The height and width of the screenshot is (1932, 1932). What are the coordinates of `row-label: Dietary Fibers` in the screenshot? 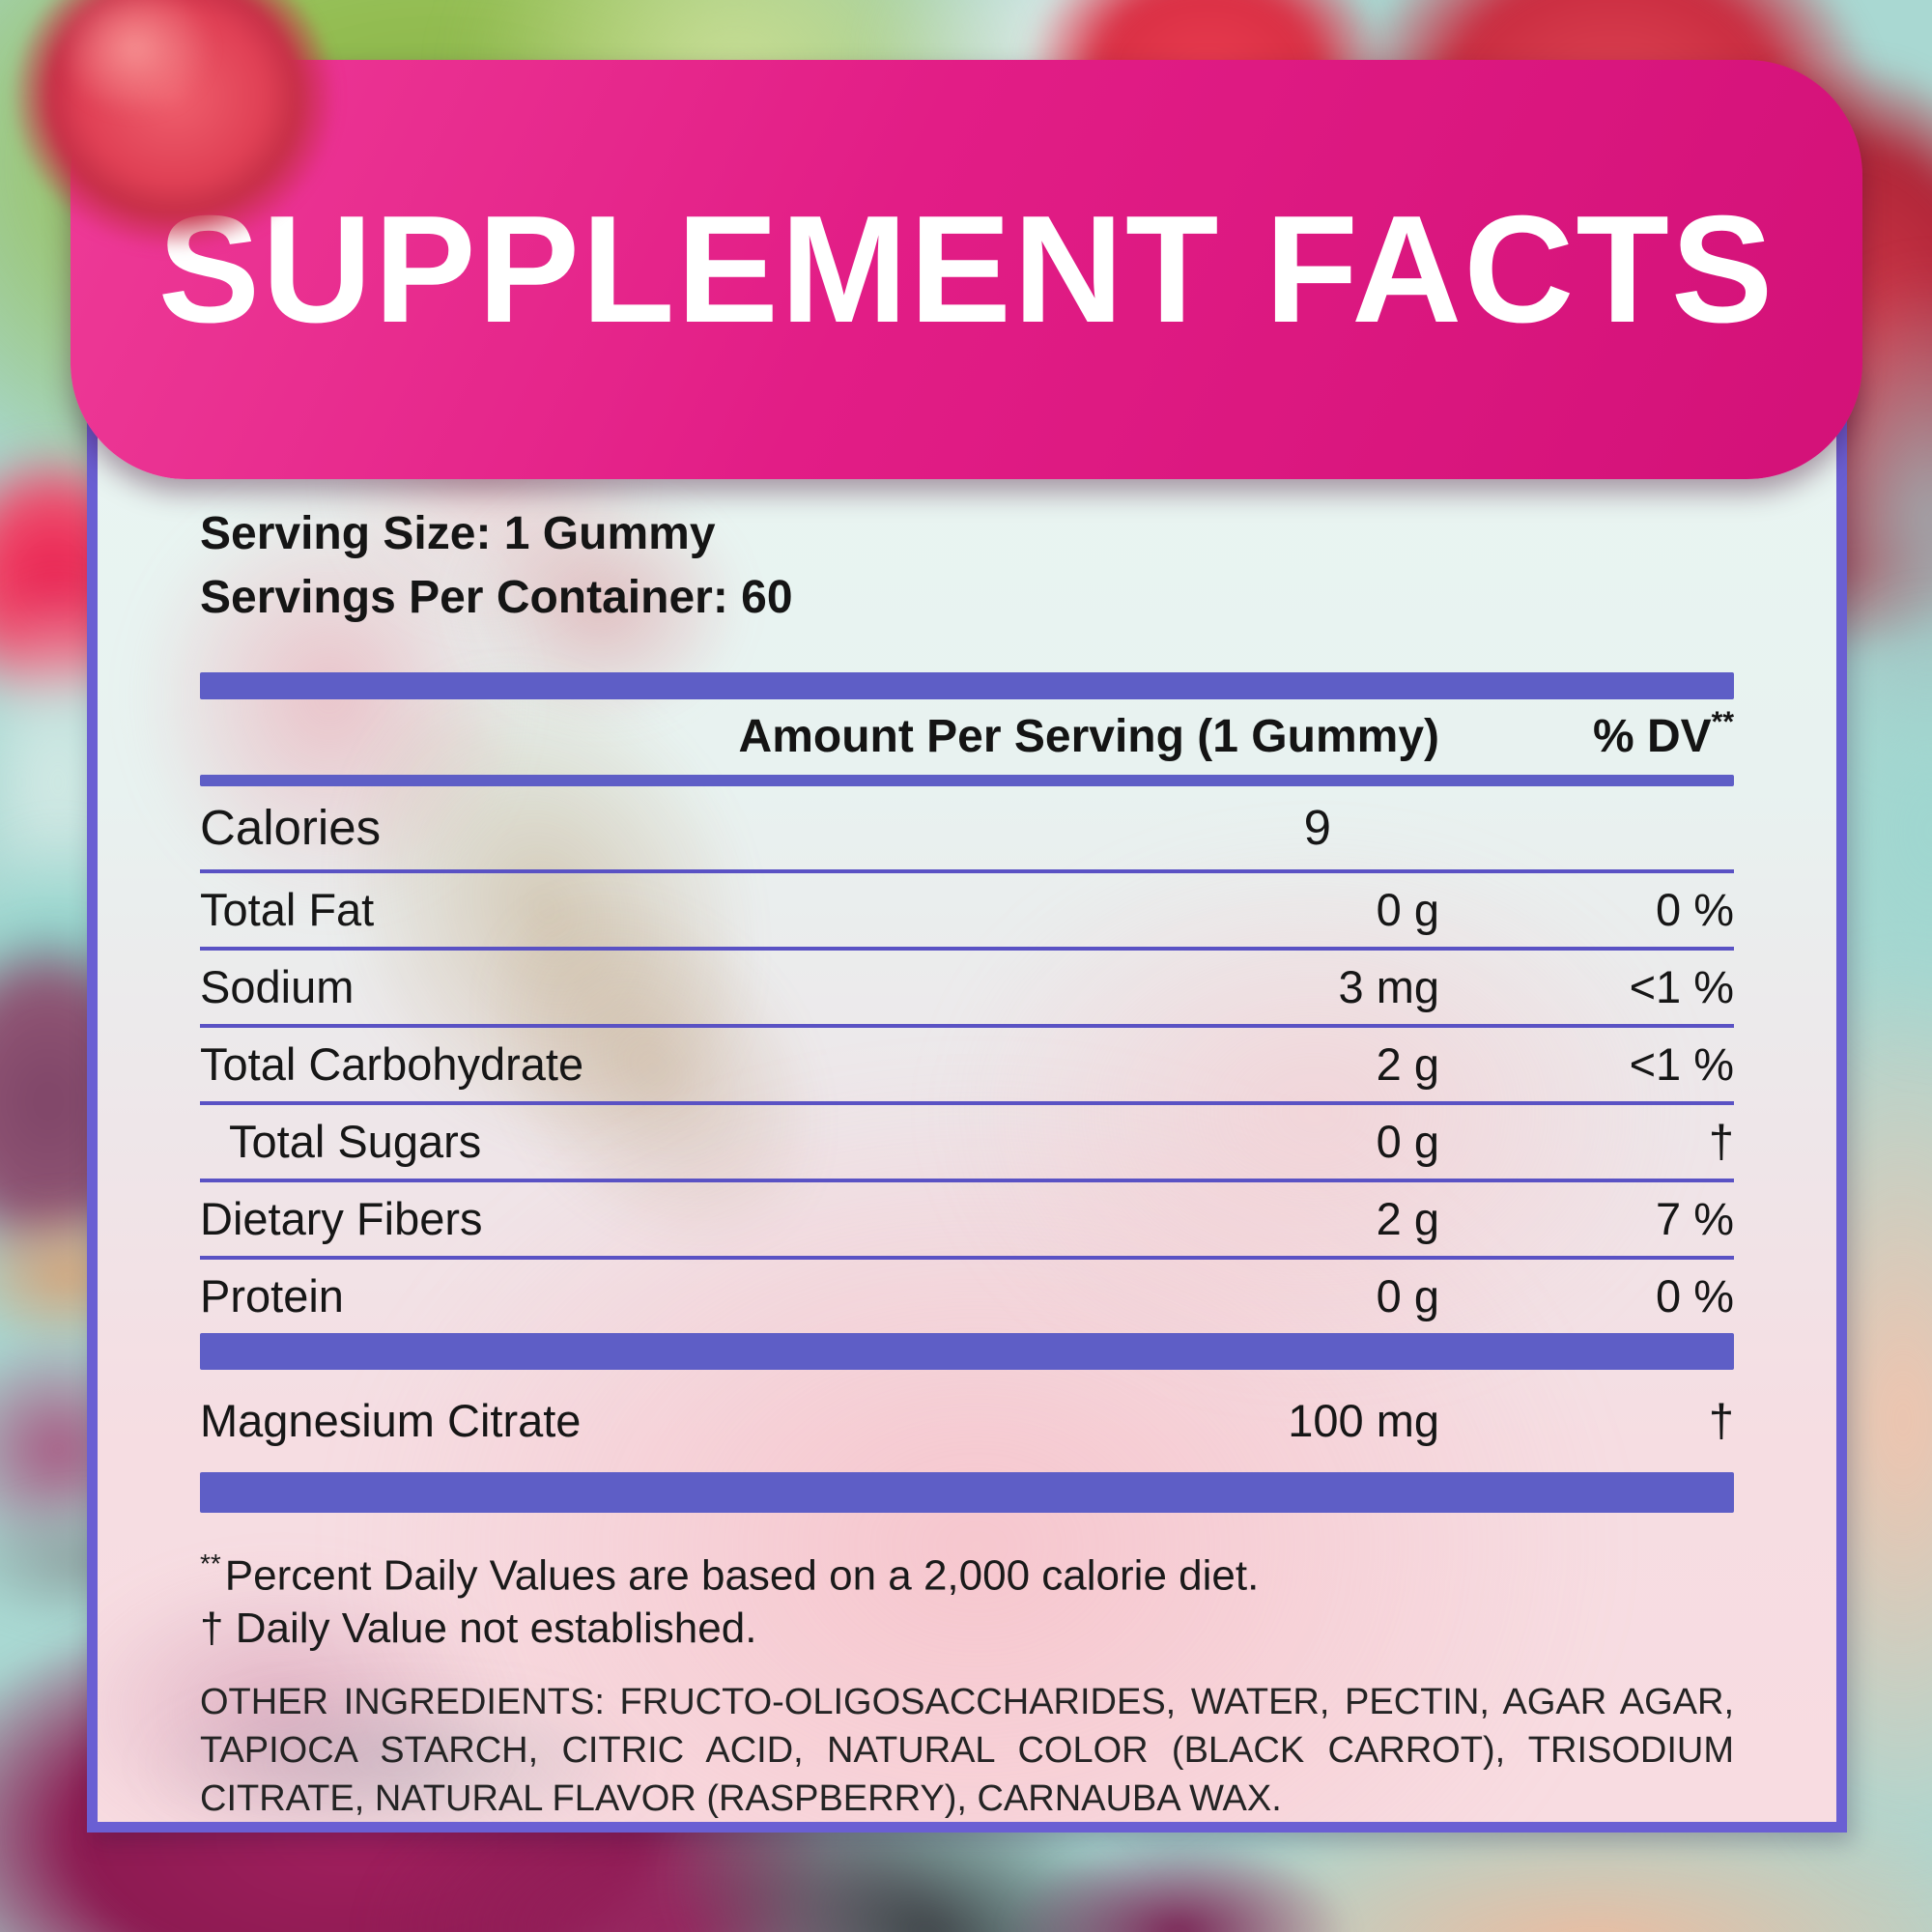 It's located at (341, 1218).